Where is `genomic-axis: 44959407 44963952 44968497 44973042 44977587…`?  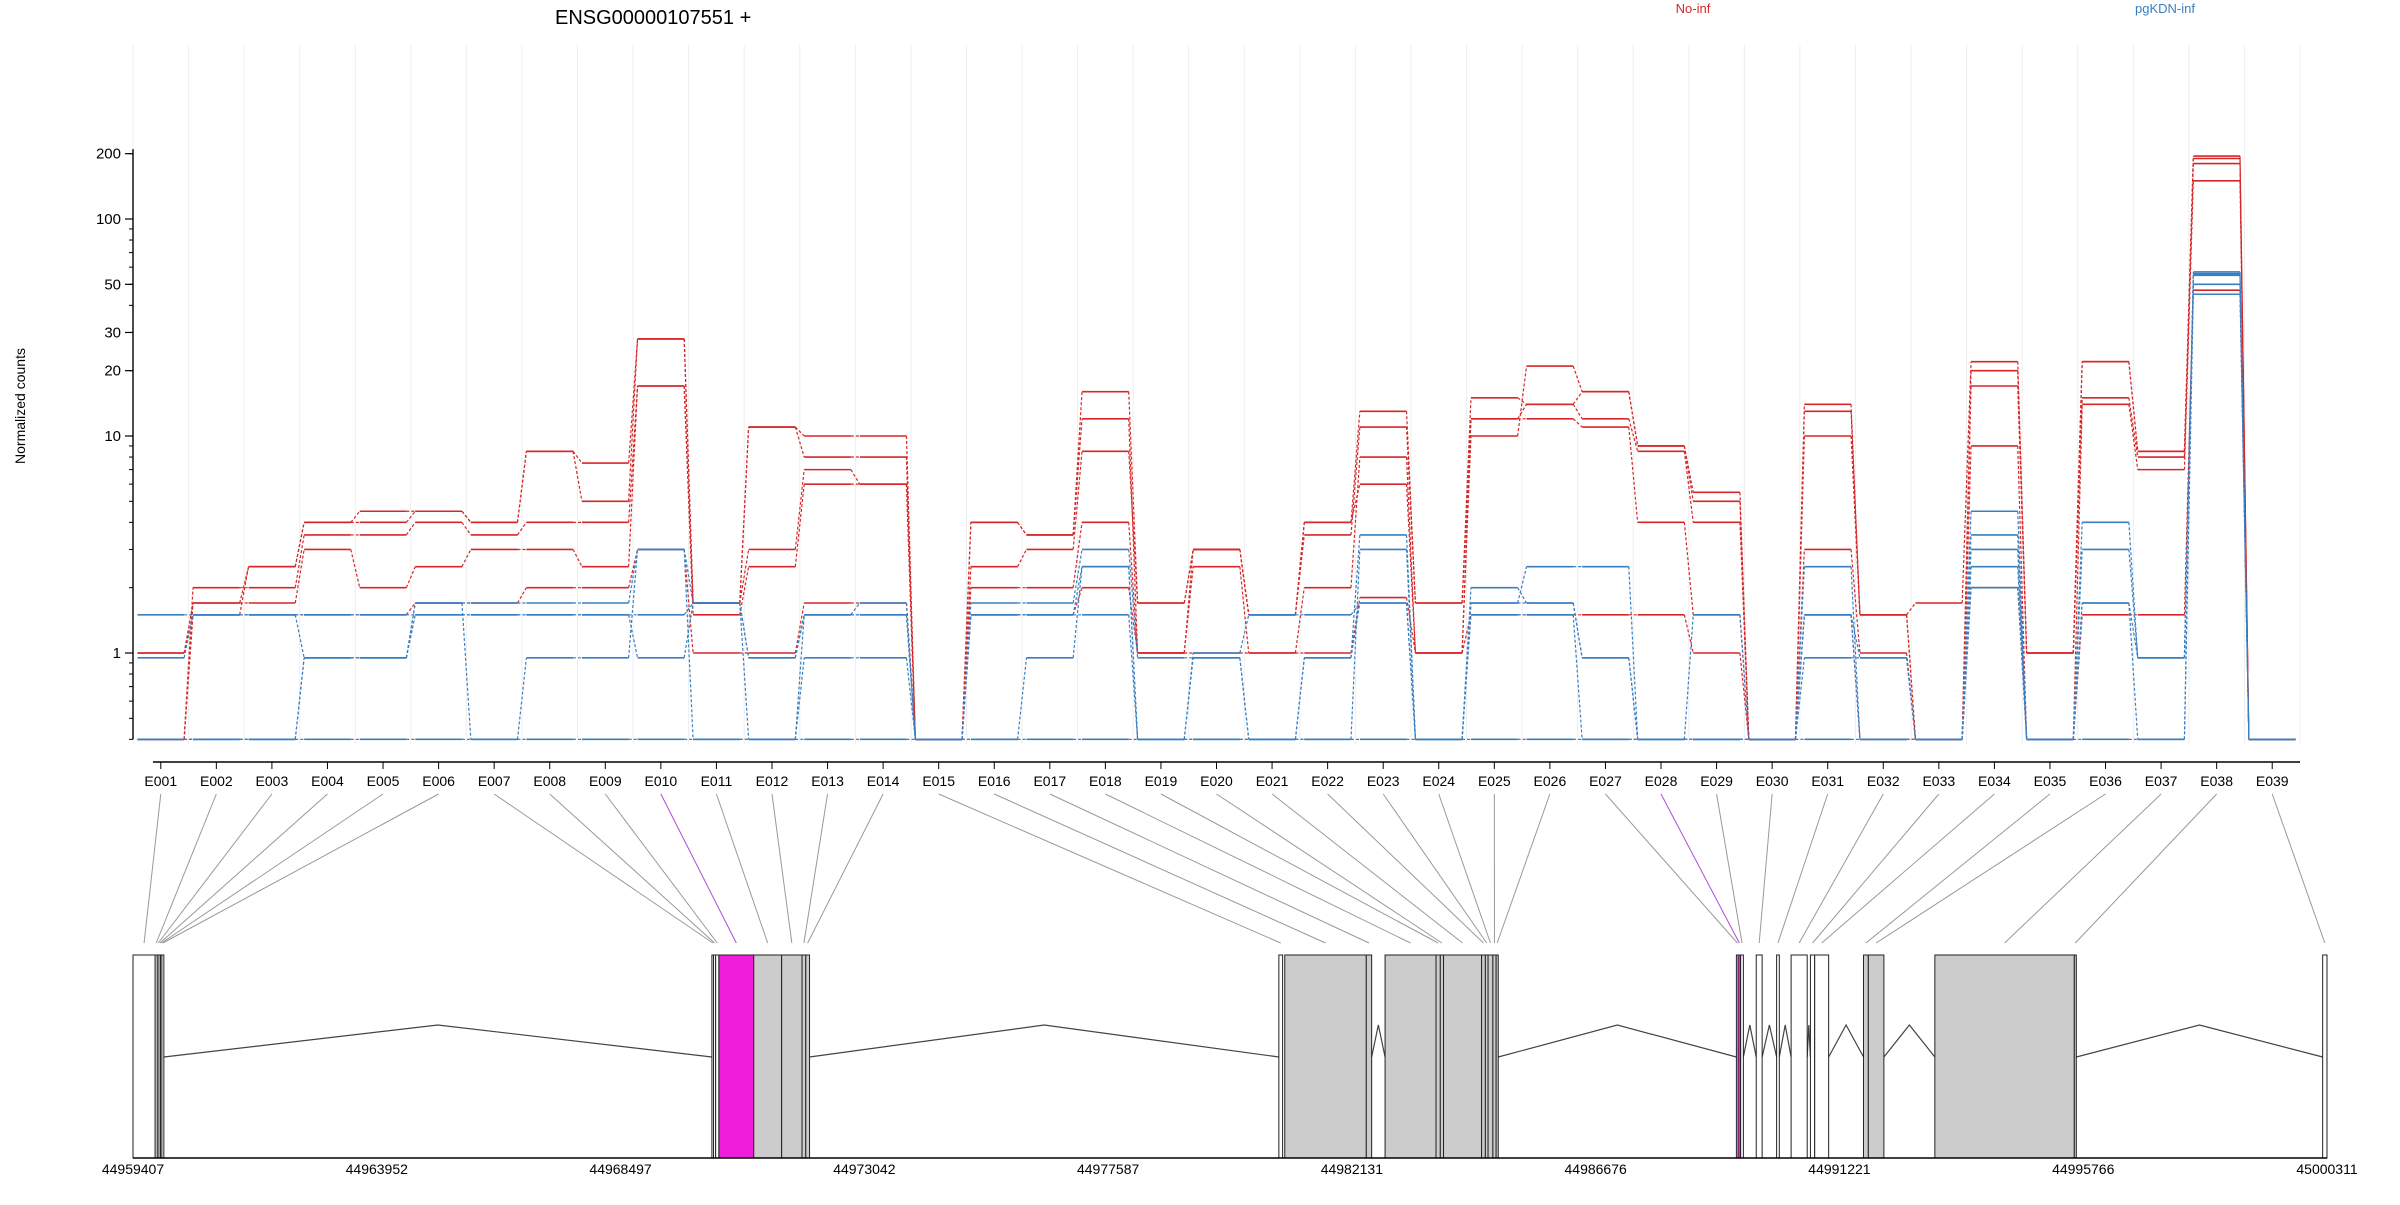
genomic-axis: 44959407 44963952 44968497 44973042 44977587… is located at coordinates (1230, 1167).